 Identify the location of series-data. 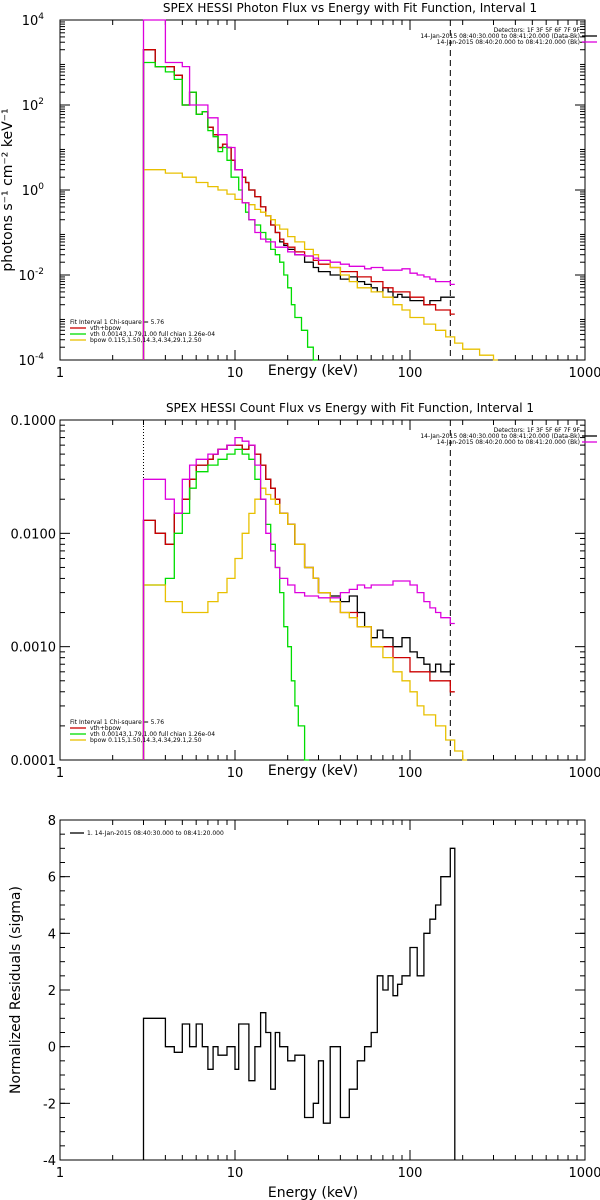
(299, 1003).